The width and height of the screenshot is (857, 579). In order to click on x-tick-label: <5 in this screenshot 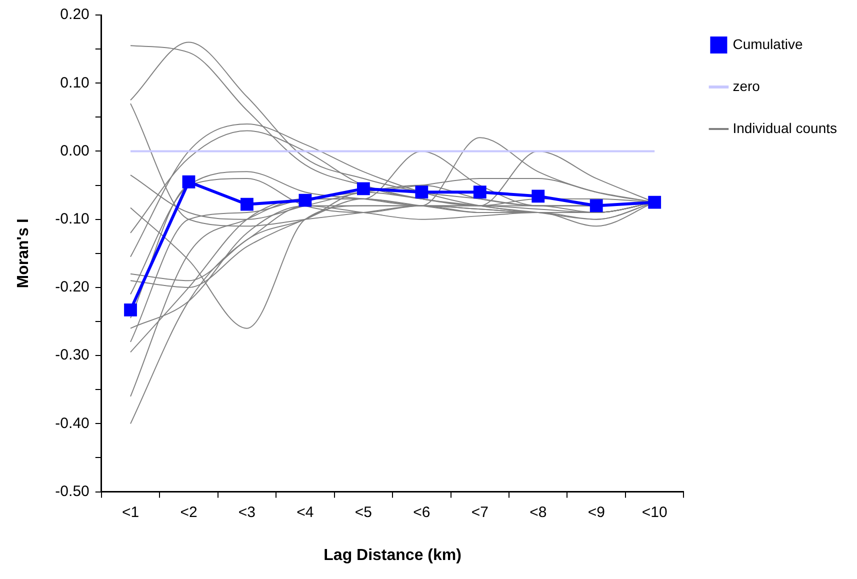, I will do `click(363, 512)`.